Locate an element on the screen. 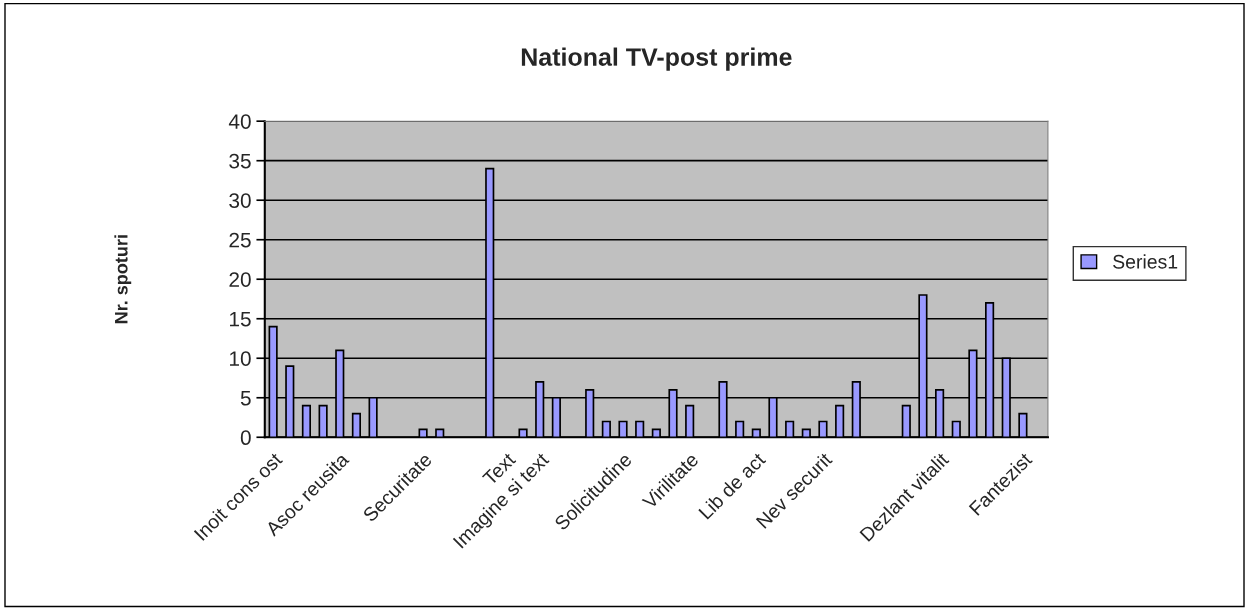 The image size is (1249, 609). y-tick-label: 20 is located at coordinates (240, 279).